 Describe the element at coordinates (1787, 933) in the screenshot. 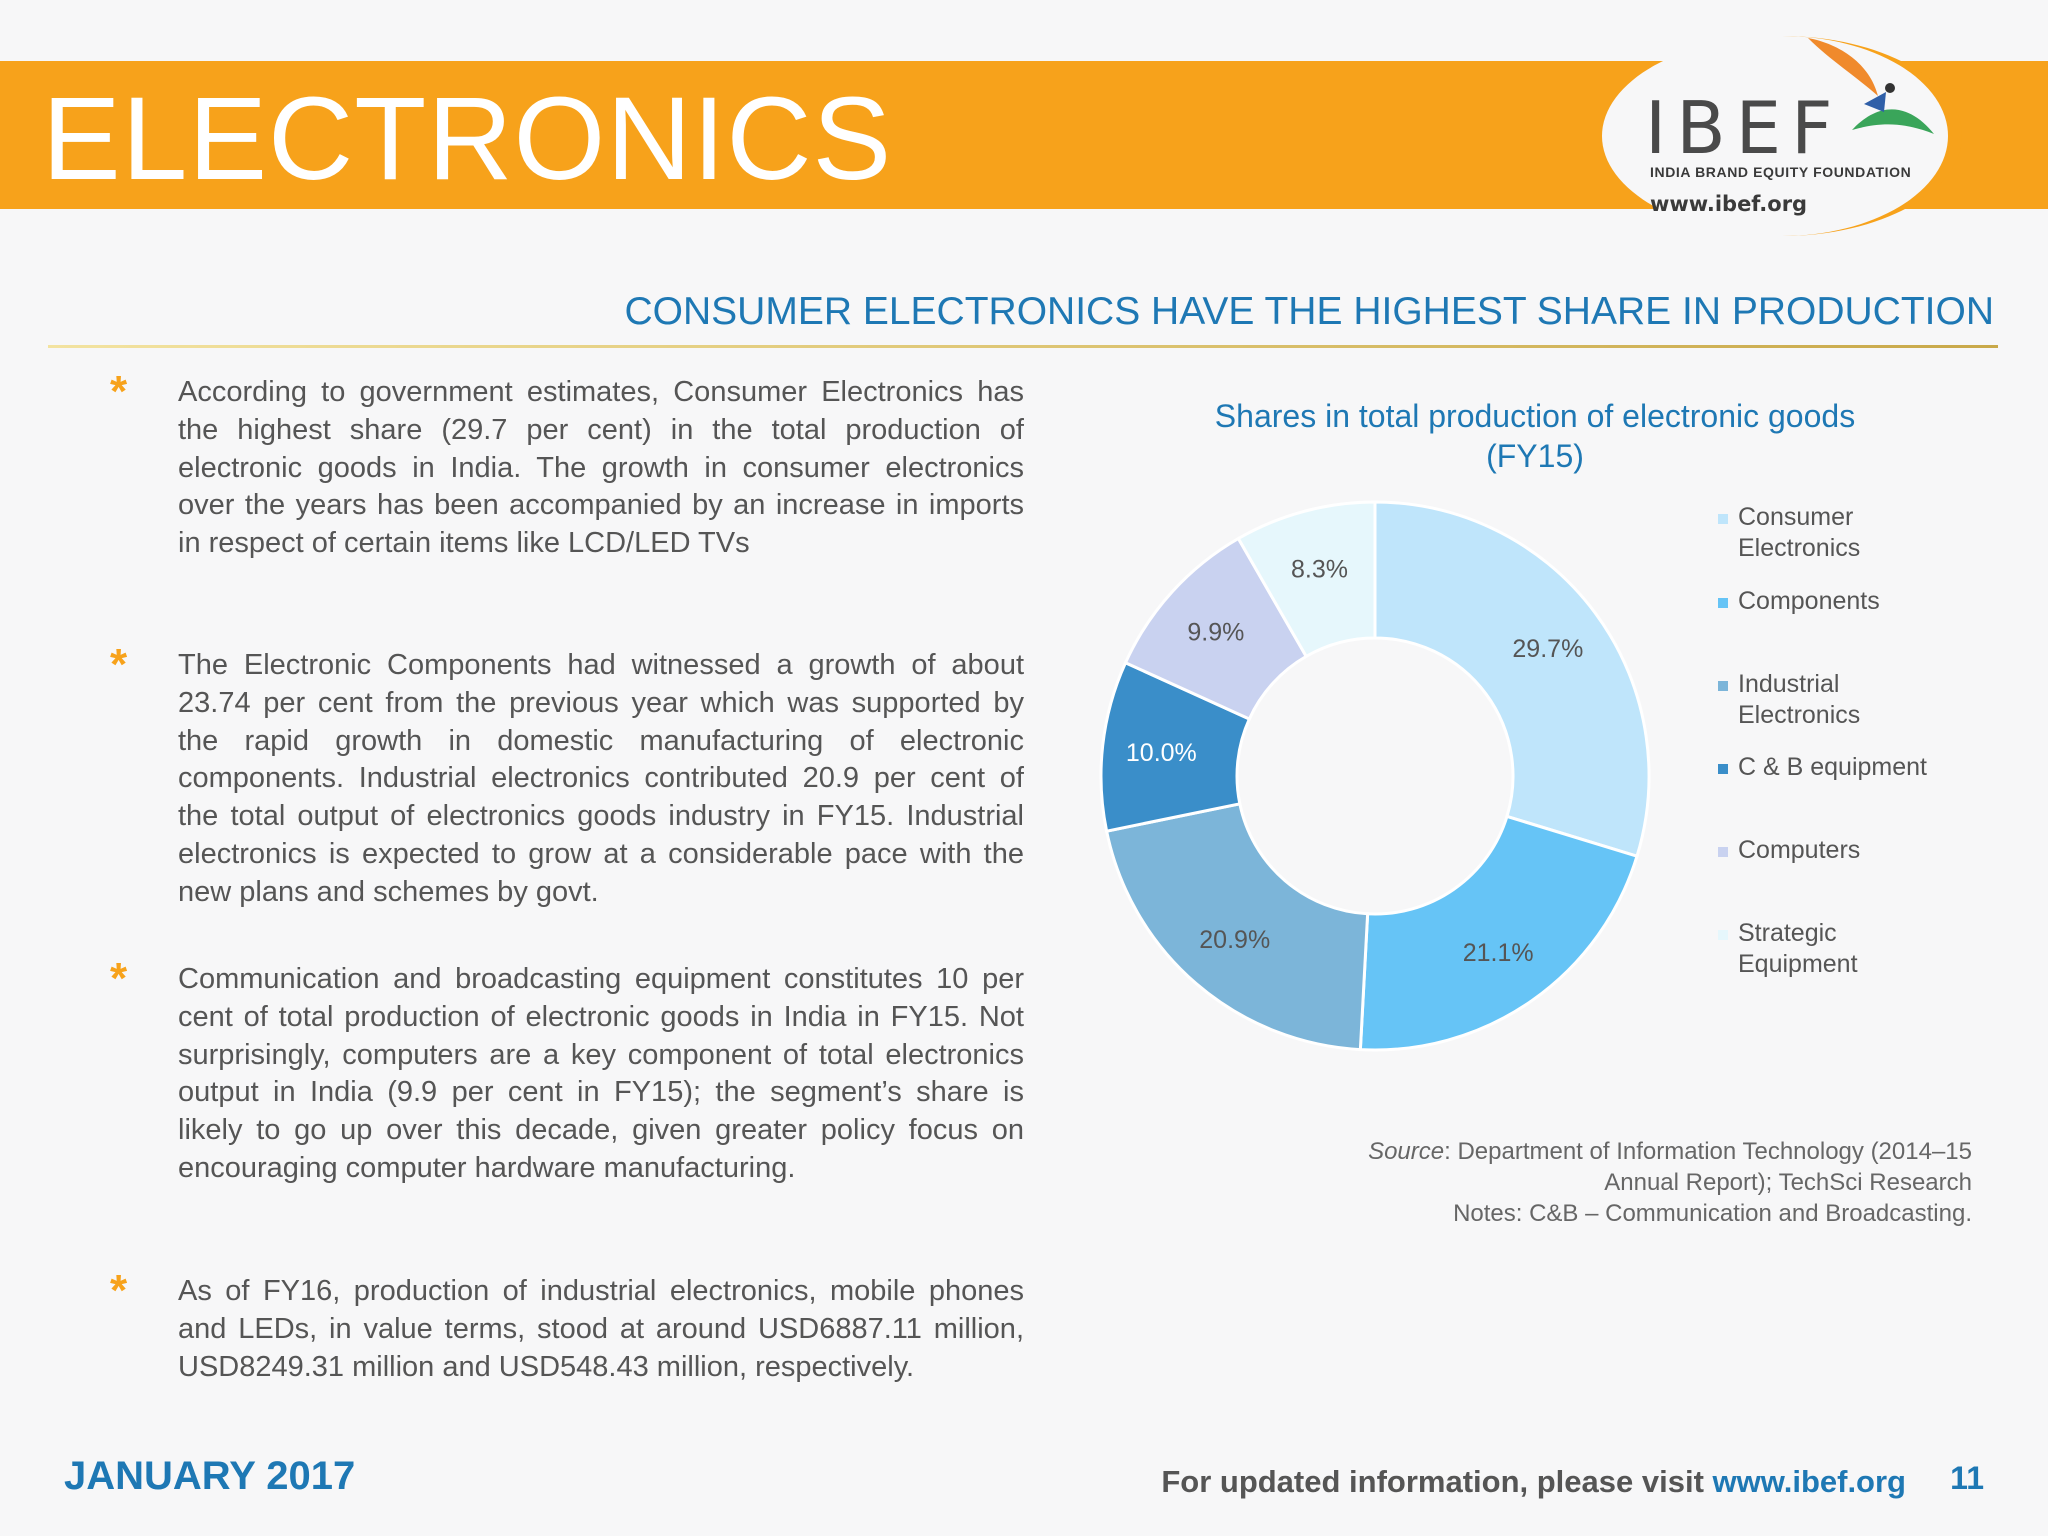

I see `legend-label-line: Strategic` at that location.